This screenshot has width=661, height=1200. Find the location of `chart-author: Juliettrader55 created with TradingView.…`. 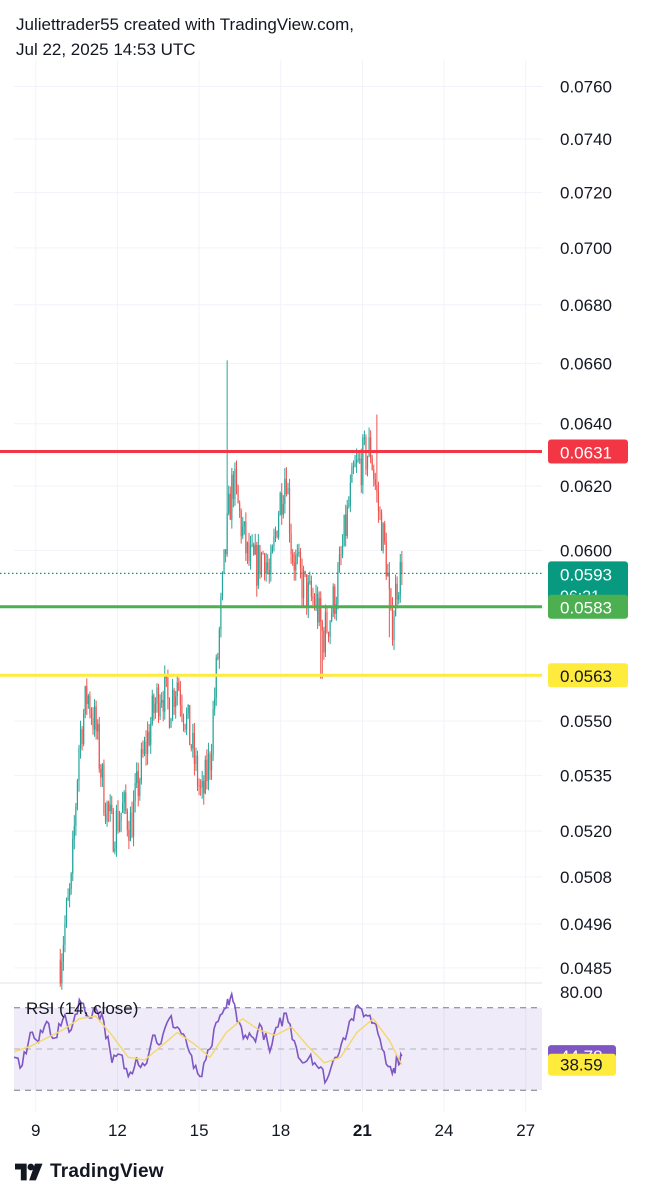

chart-author: Juliettrader55 created with TradingView.… is located at coordinates (185, 24).